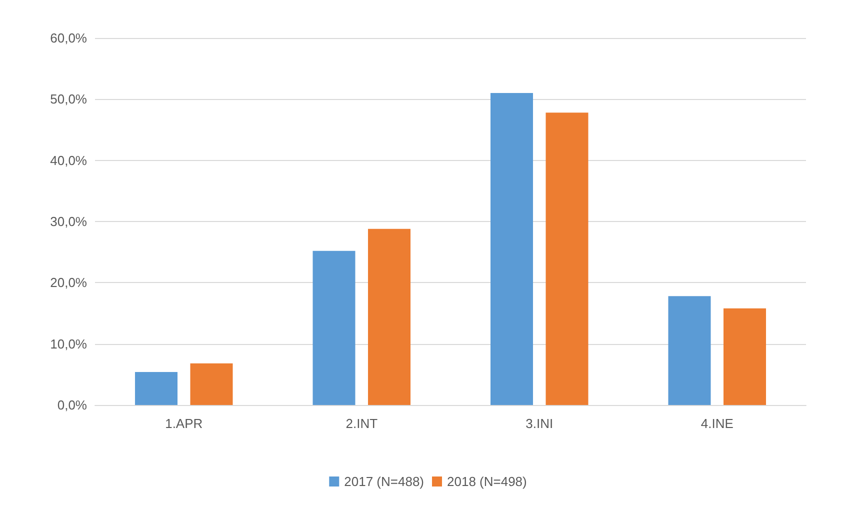 Image resolution: width=856 pixels, height=505 pixels. Describe the element at coordinates (362, 423) in the screenshot. I see `x-tick-label: 2.INT` at that location.